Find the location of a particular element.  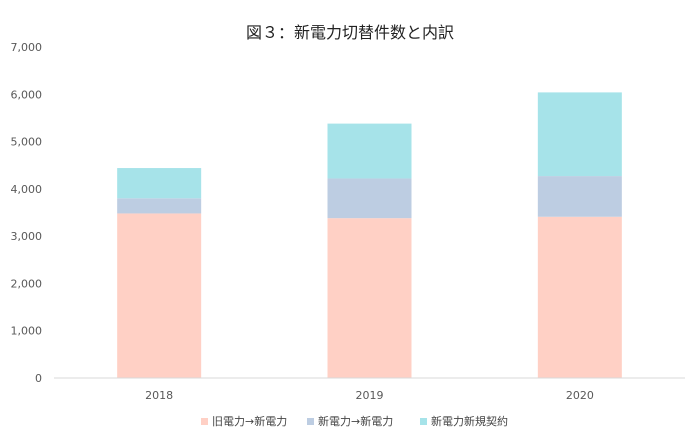

y-tick-label: 3,000 is located at coordinates (27, 236).